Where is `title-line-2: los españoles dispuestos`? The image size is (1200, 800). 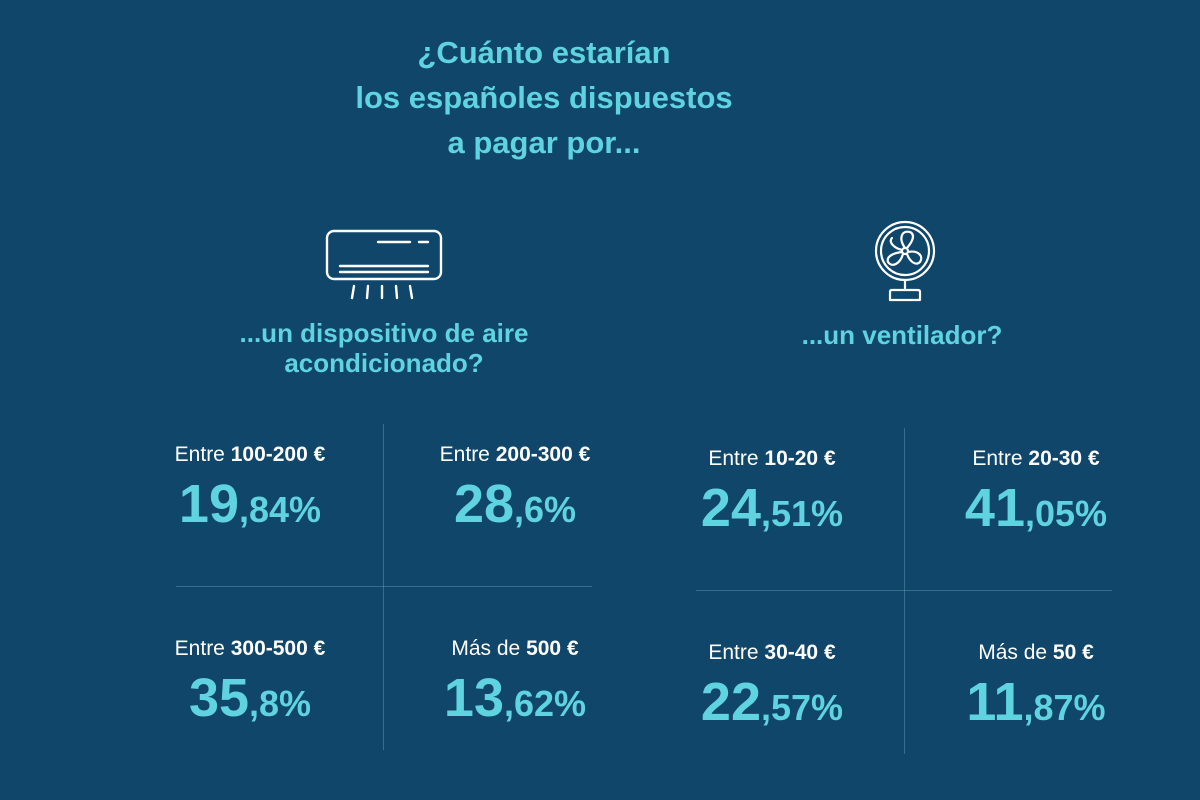
title-line-2: los españoles dispuestos is located at coordinates (544, 97).